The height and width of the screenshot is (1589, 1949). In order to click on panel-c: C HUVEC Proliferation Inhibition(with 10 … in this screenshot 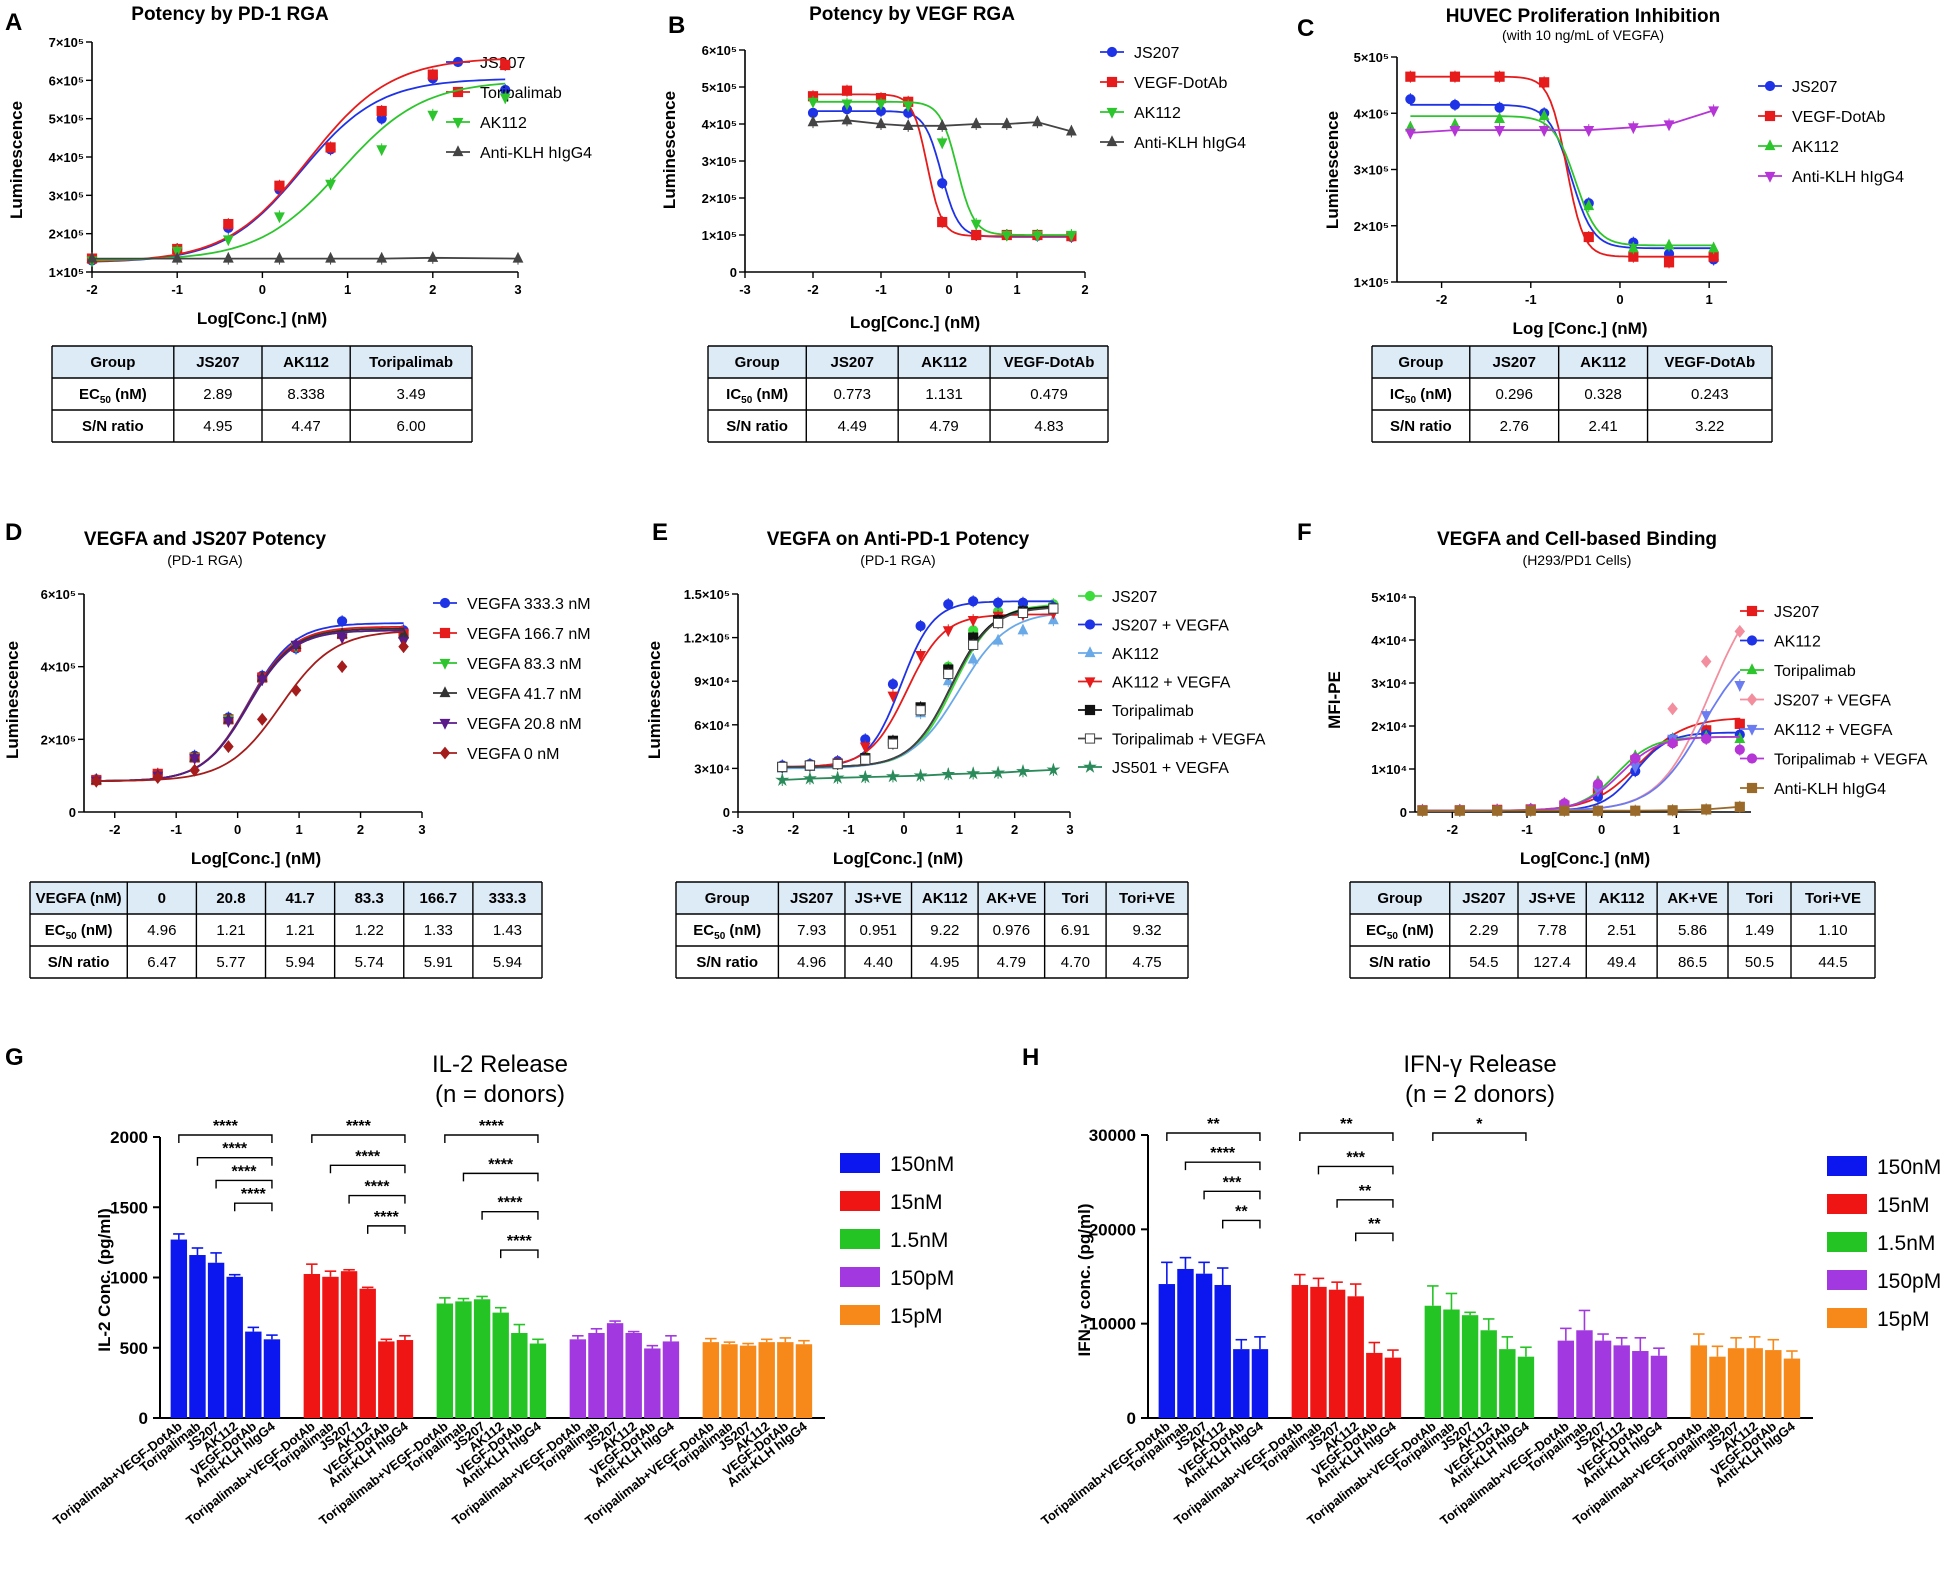, I will do `click(1600, 224)`.